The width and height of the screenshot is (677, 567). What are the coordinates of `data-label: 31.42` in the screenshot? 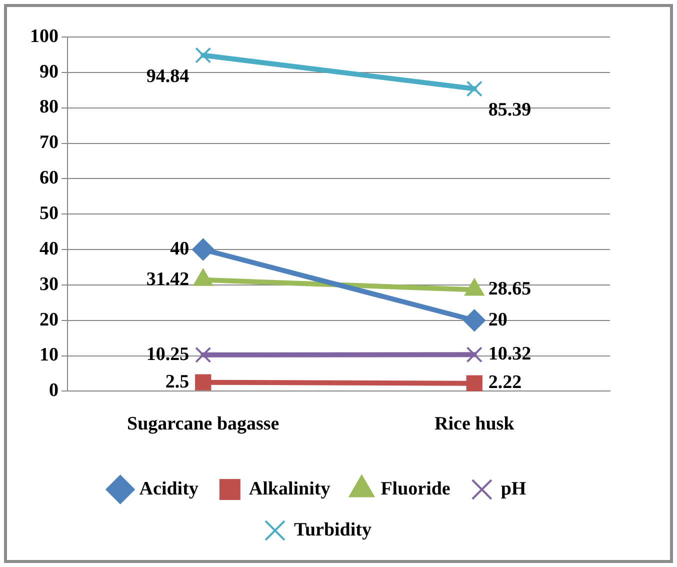 It's located at (168, 279).